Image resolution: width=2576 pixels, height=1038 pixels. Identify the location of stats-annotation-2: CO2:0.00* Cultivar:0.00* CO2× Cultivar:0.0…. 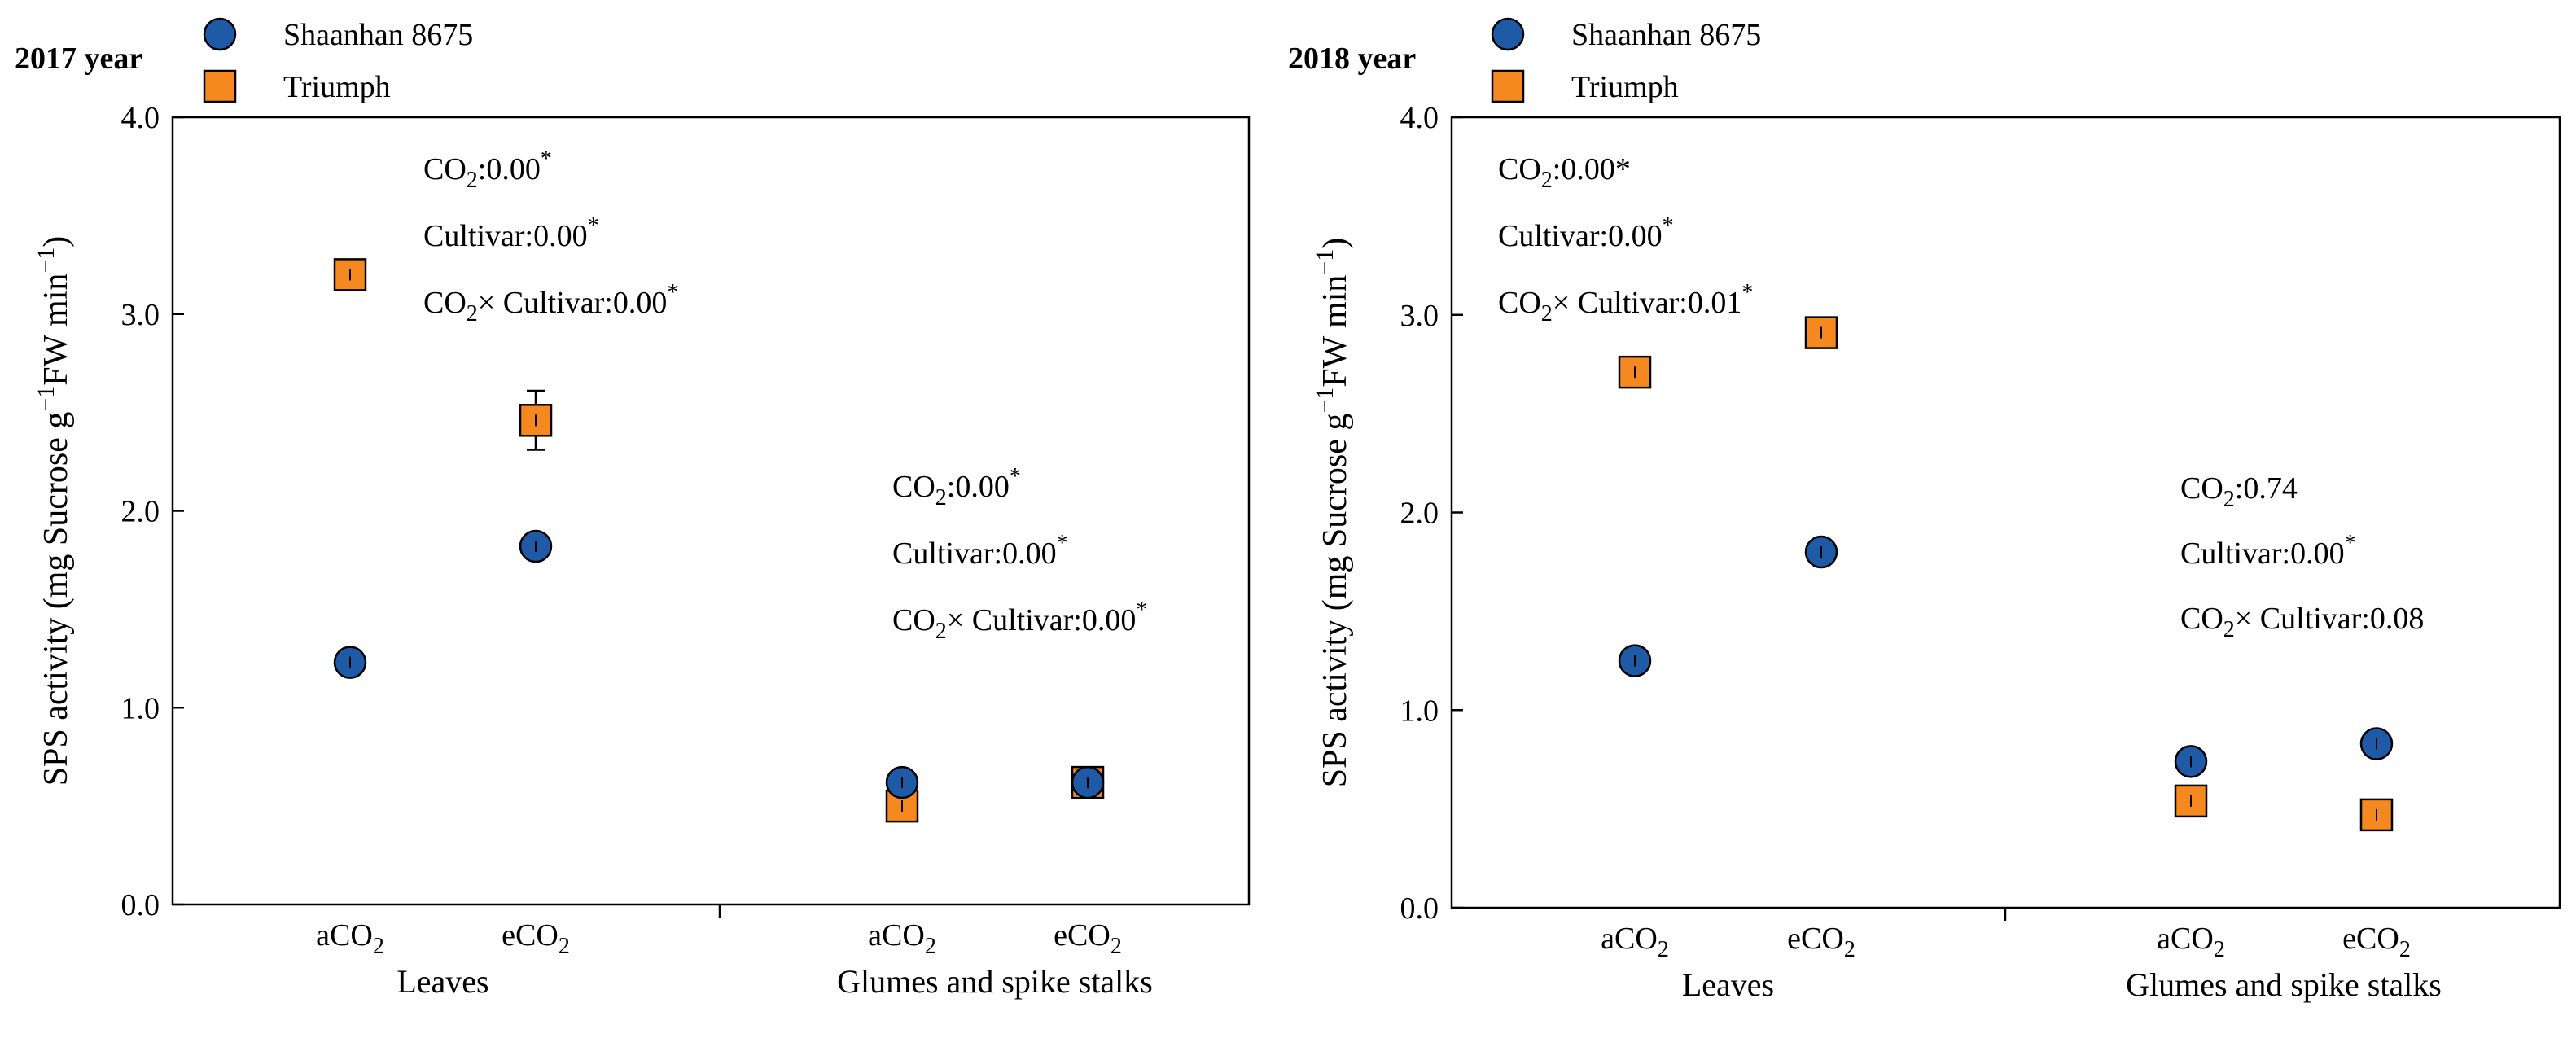
(1019, 554).